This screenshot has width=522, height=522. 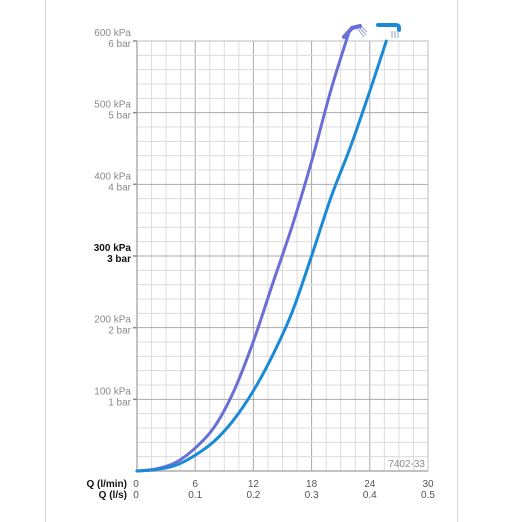 I want to click on y-tick-label-kpa: 100 kPa, so click(x=112, y=391).